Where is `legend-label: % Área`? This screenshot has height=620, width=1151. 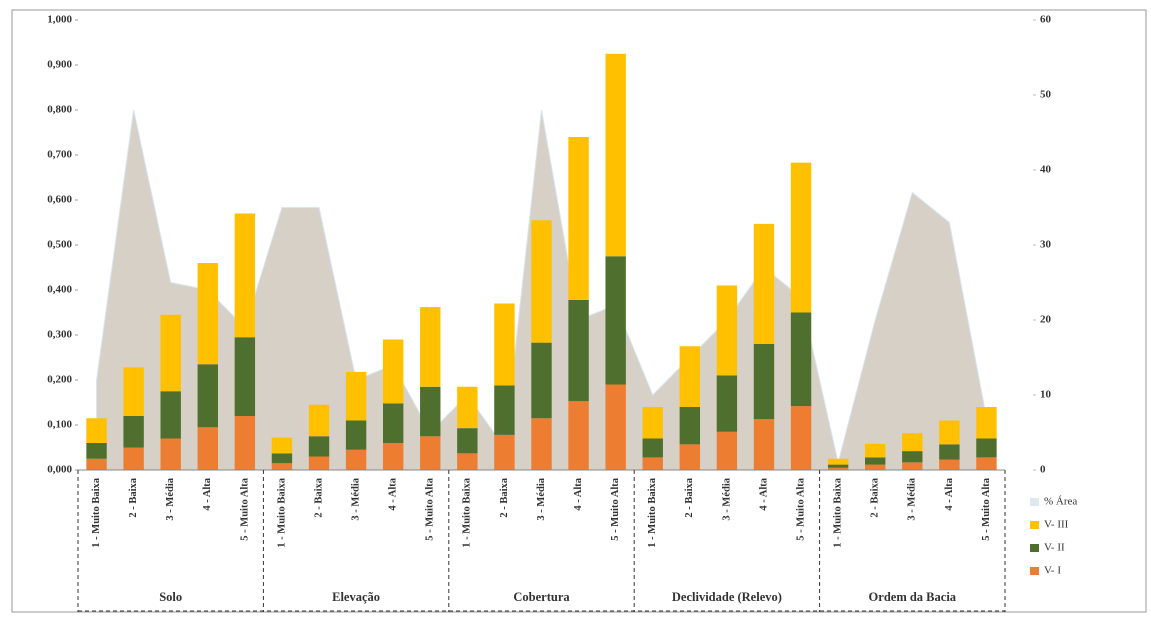 legend-label: % Área is located at coordinates (1060, 502).